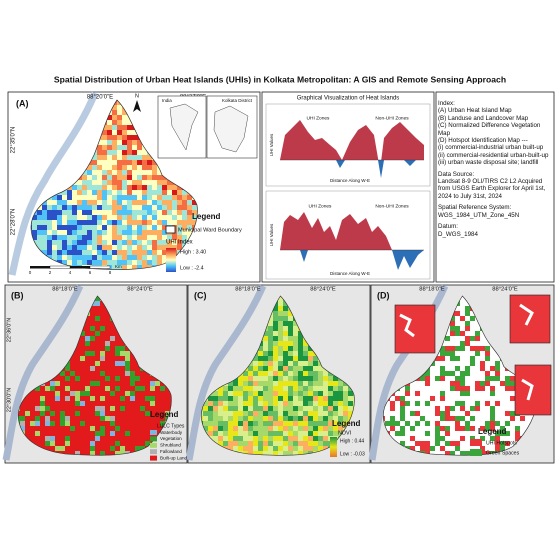 The height and width of the screenshot is (560, 560). Describe the element at coordinates (171, 432) in the screenshot. I see `legend-entry: Waterbody` at that location.